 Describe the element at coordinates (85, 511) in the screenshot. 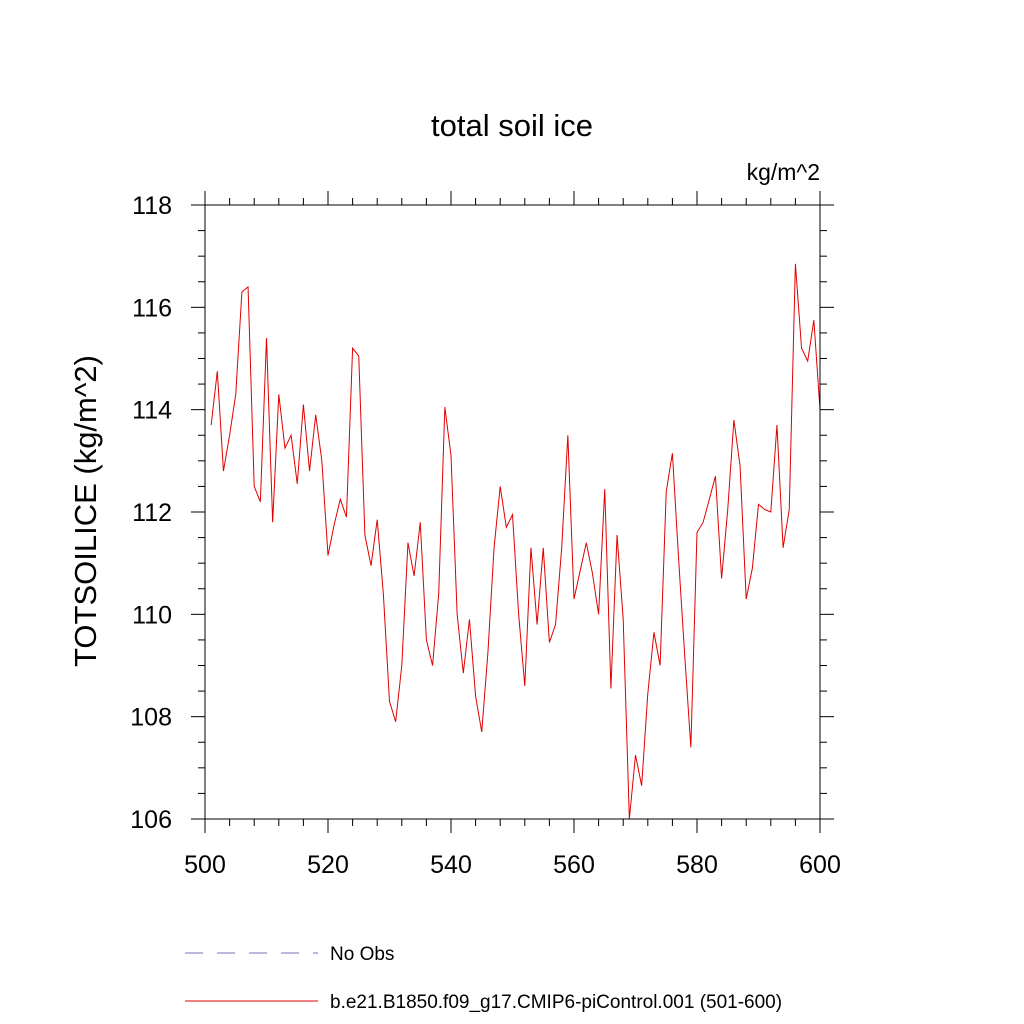

I see `y-axis-label: TOTSOILICE (kg/m^2)` at that location.